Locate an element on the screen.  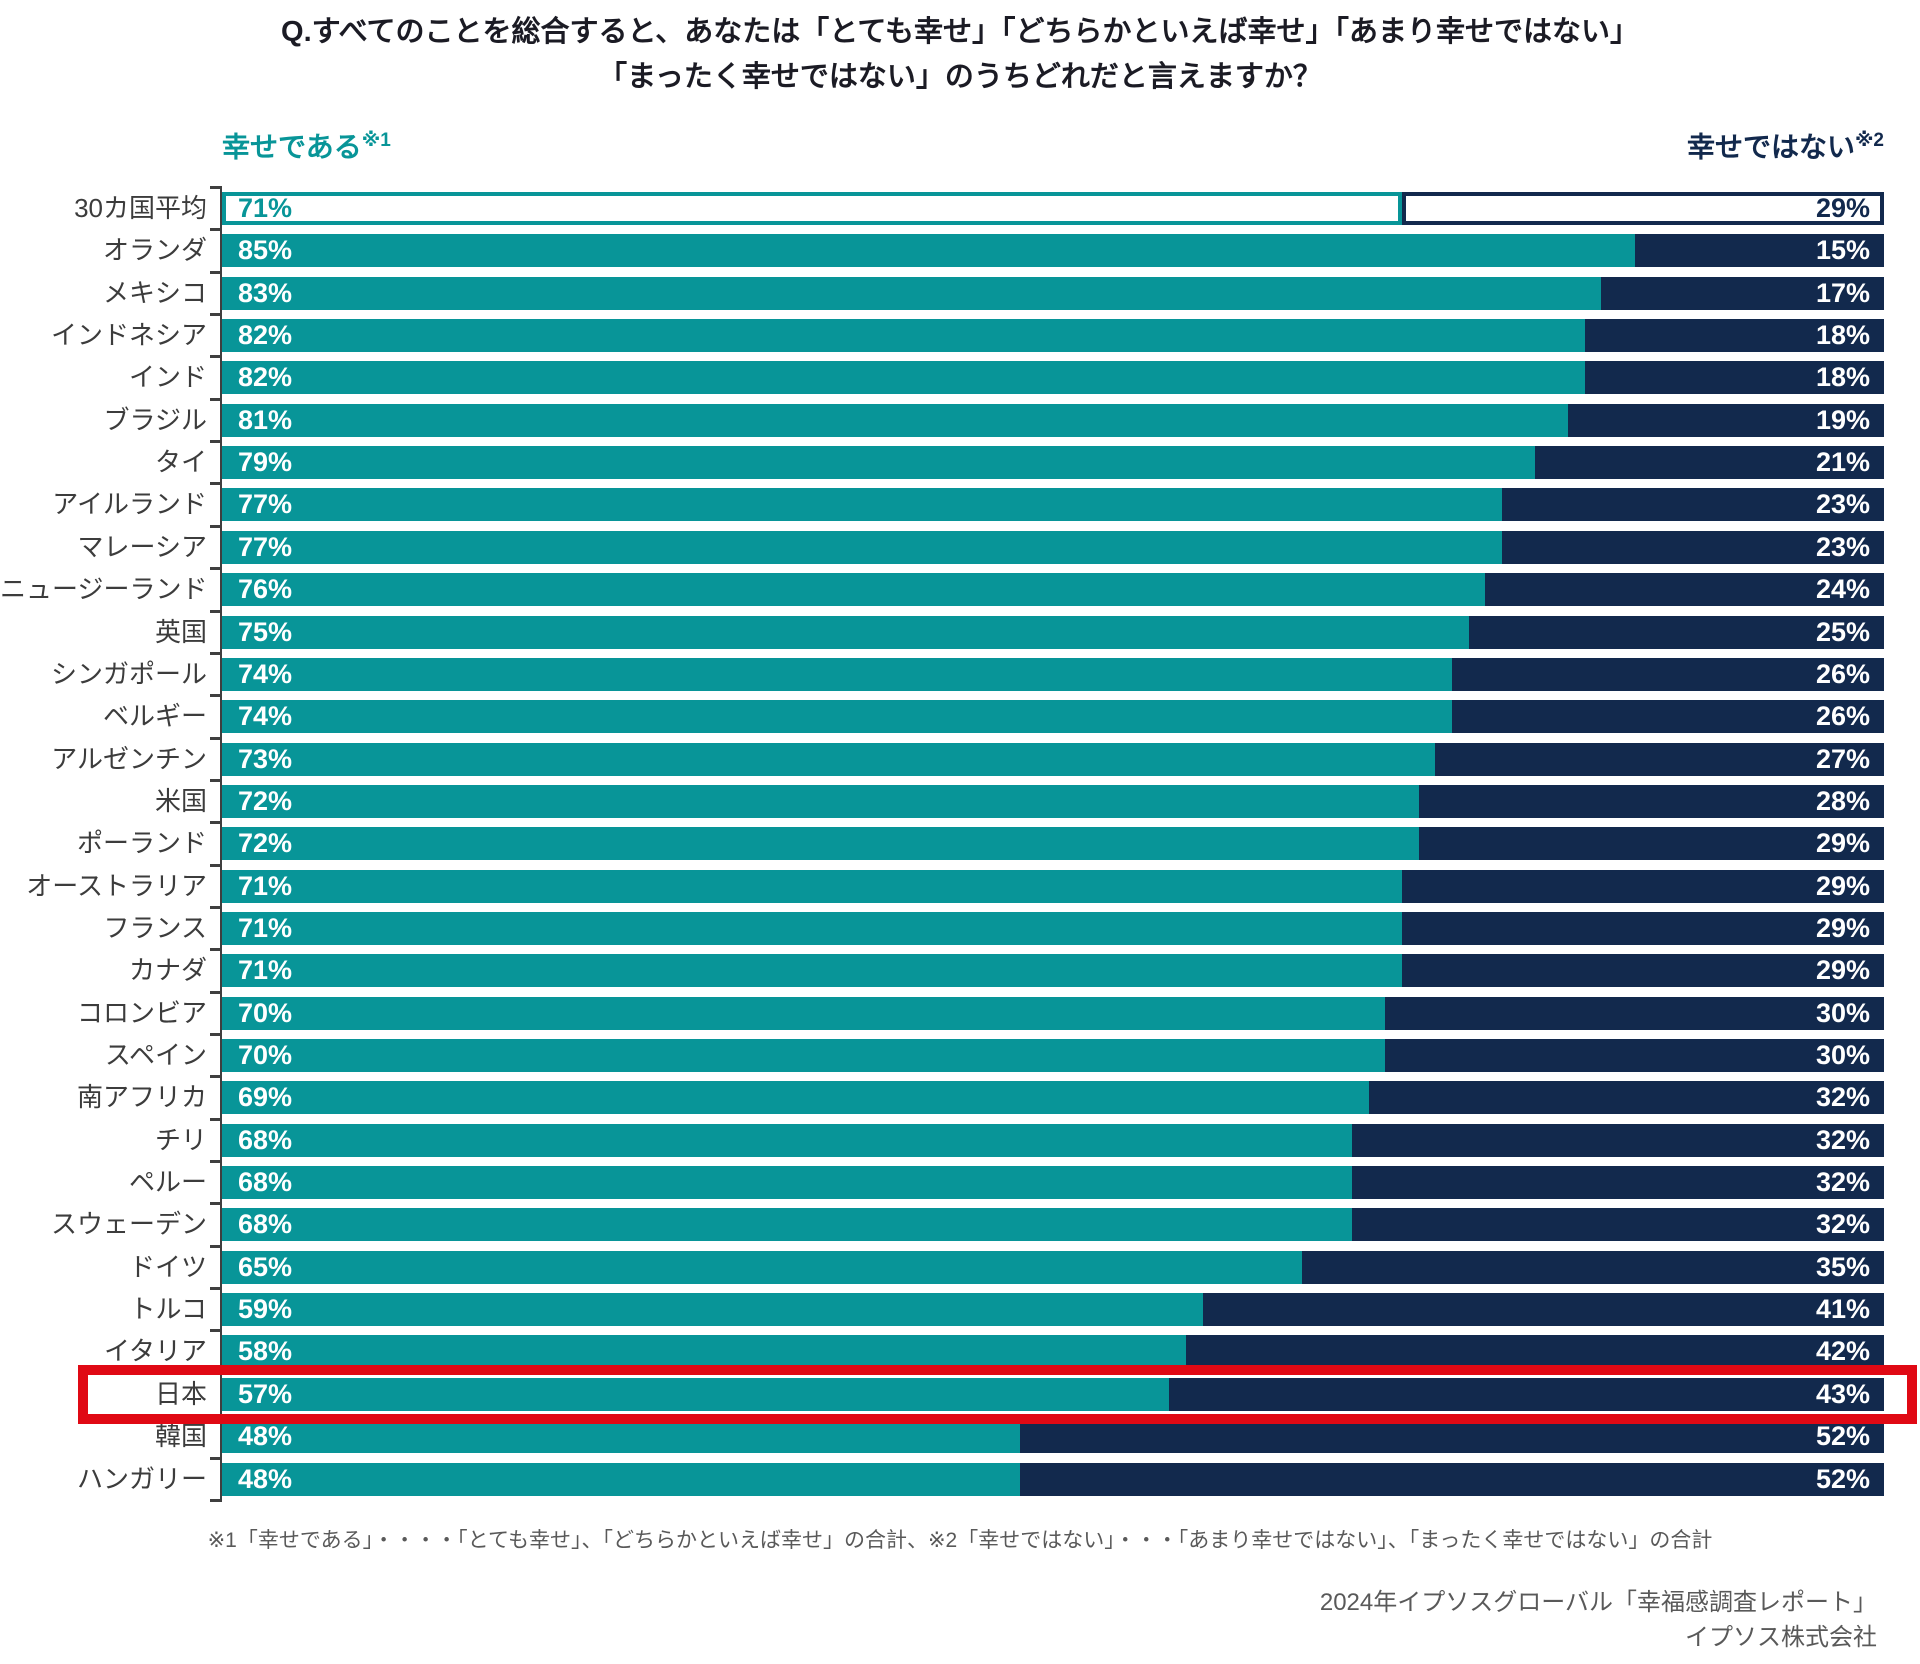
unhappy-value-label: 43% is located at coordinates (1842, 1394).